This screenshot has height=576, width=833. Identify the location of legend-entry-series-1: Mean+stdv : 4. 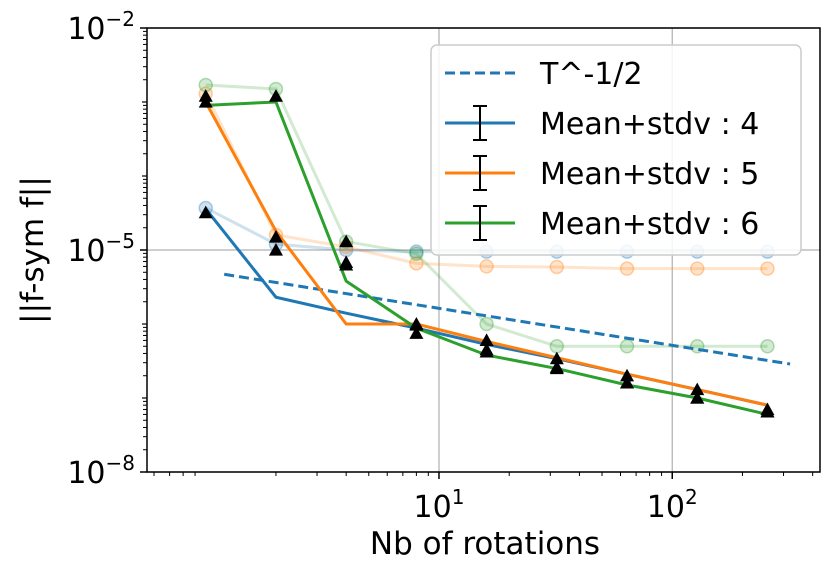
(602, 123).